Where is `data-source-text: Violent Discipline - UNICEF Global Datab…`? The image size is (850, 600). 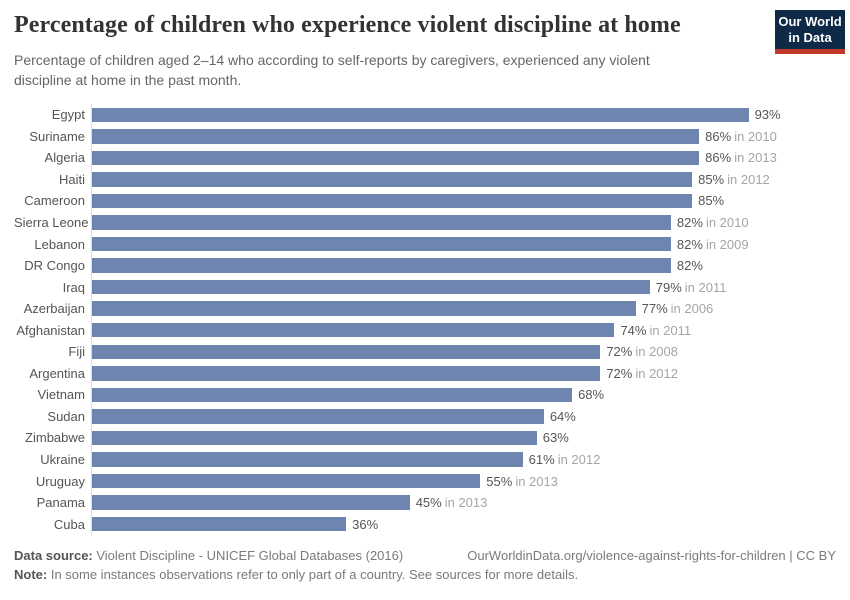 data-source-text: Violent Discipline - UNICEF Global Datab… is located at coordinates (248, 555).